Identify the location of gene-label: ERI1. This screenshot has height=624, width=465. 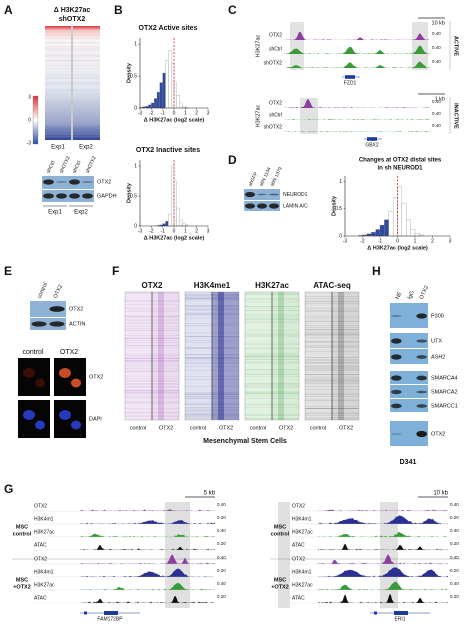
(399, 619).